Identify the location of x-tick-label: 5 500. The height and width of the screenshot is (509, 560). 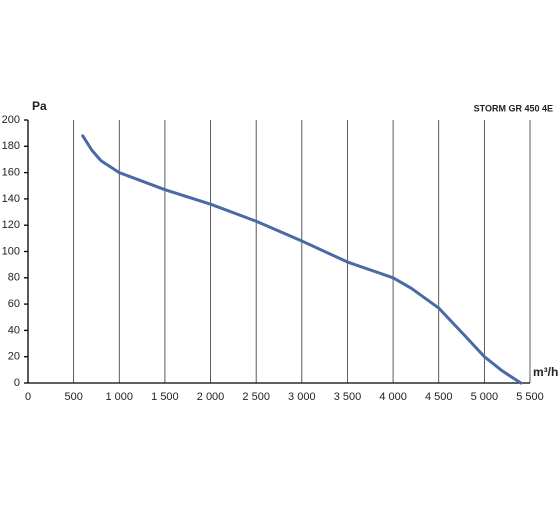
(530, 397).